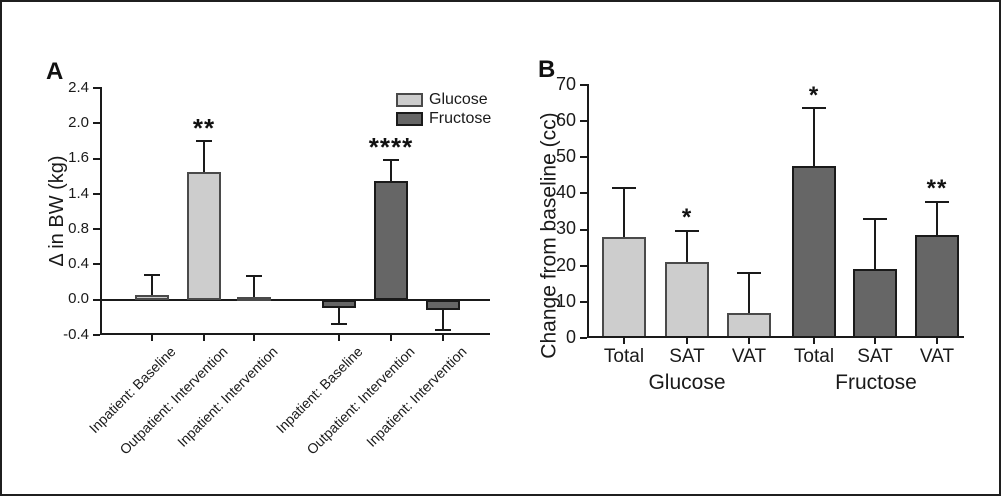  I want to click on fructose-legend-label: Fructose, so click(460, 118).